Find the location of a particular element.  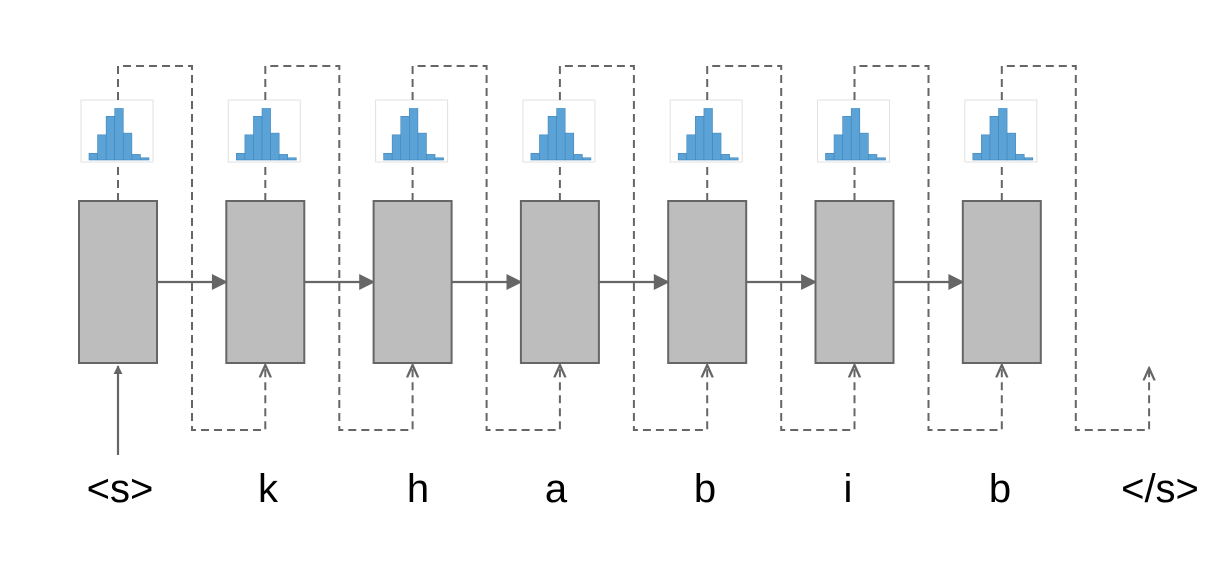

token: <s> is located at coordinates (120, 489).